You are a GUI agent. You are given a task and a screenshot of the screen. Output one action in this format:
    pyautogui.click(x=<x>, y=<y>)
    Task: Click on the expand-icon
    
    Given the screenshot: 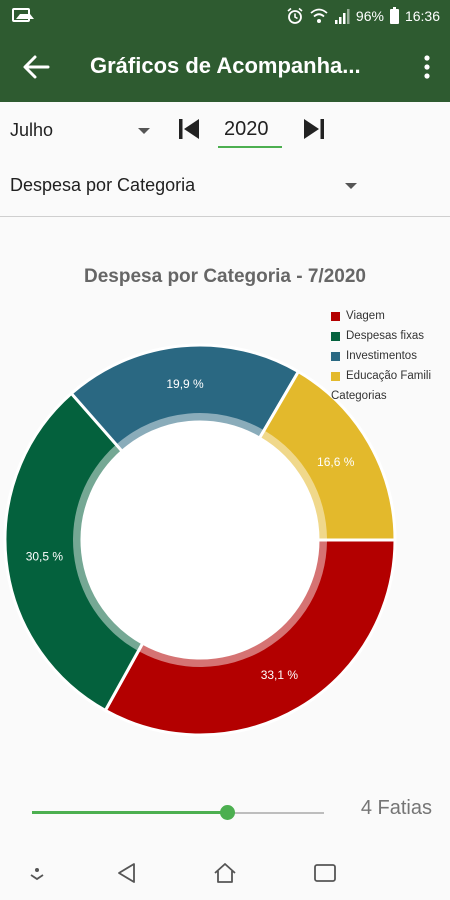 What is the action you would take?
    pyautogui.click(x=37, y=873)
    